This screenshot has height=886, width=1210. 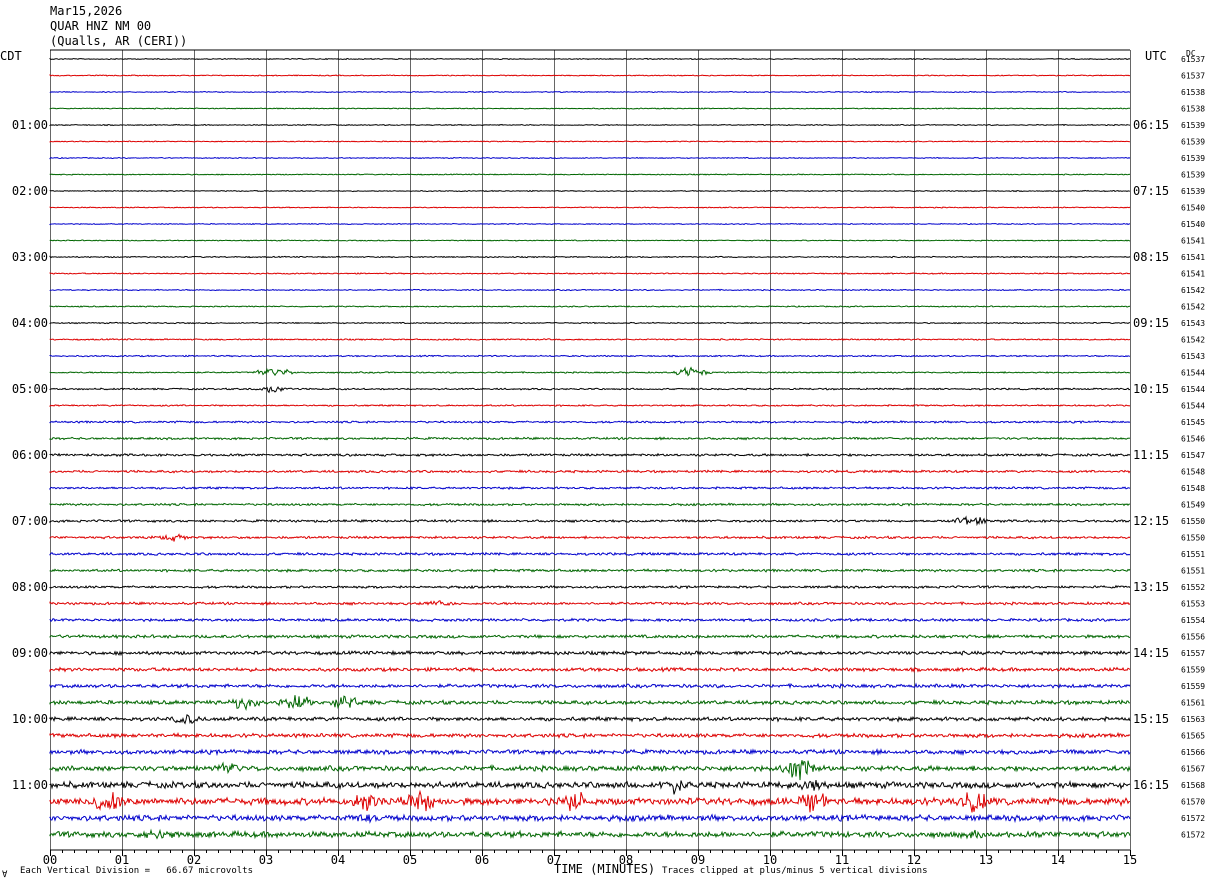 I want to click on left-hour-label: 03:00, so click(x=30, y=257).